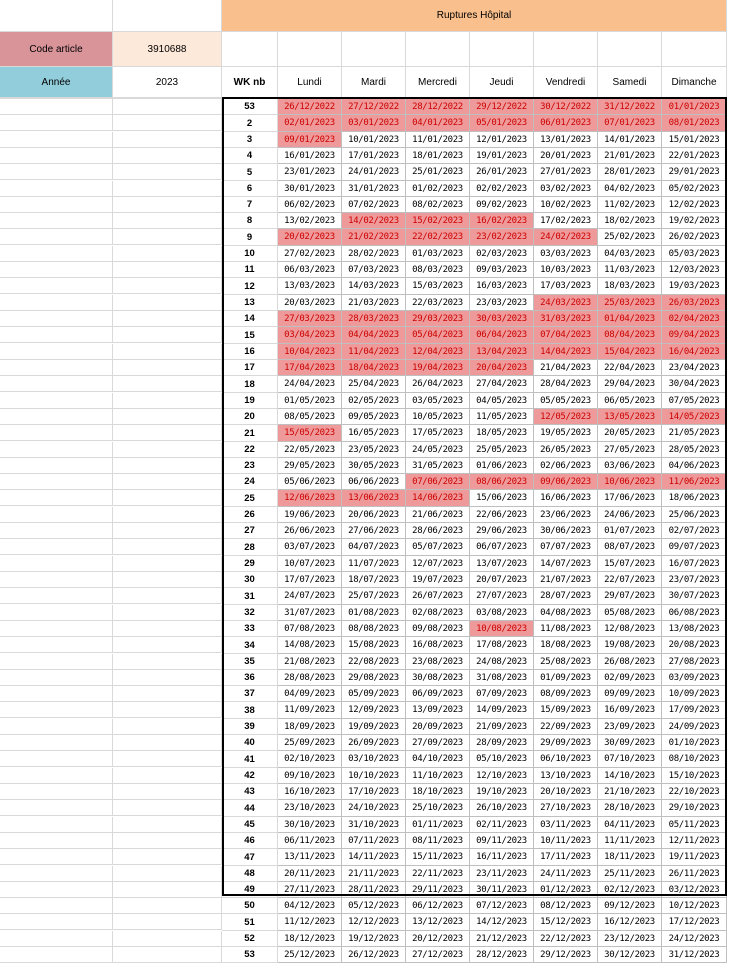  Describe the element at coordinates (374, 808) in the screenshot. I see `date-cell: 24/10/2023` at that location.